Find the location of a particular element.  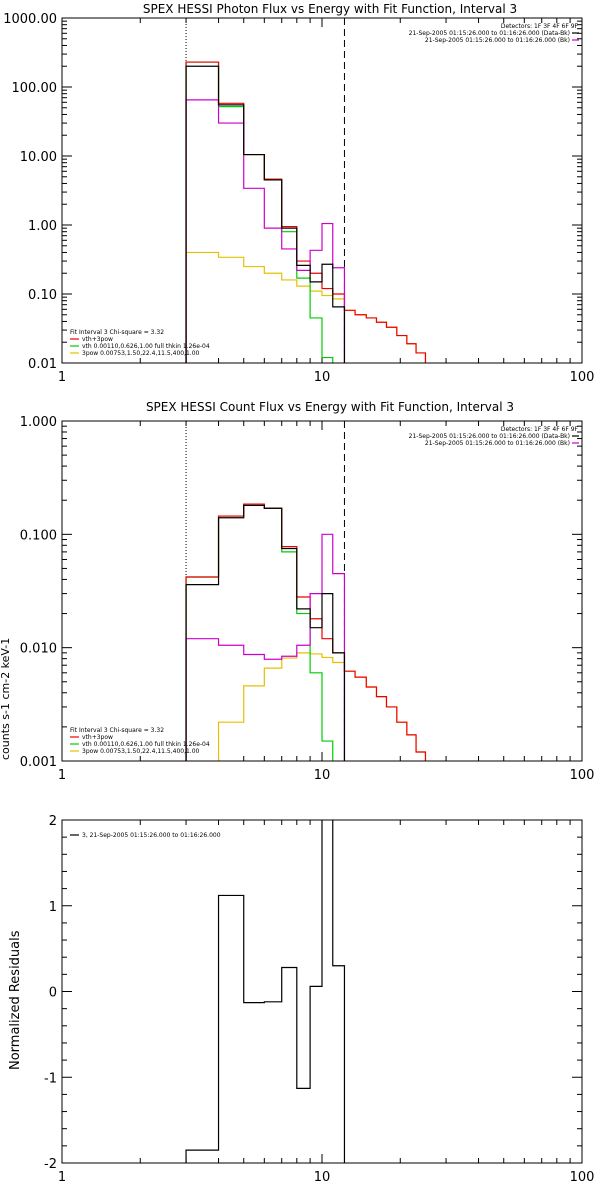

series-residual-line is located at coordinates (265, 991).